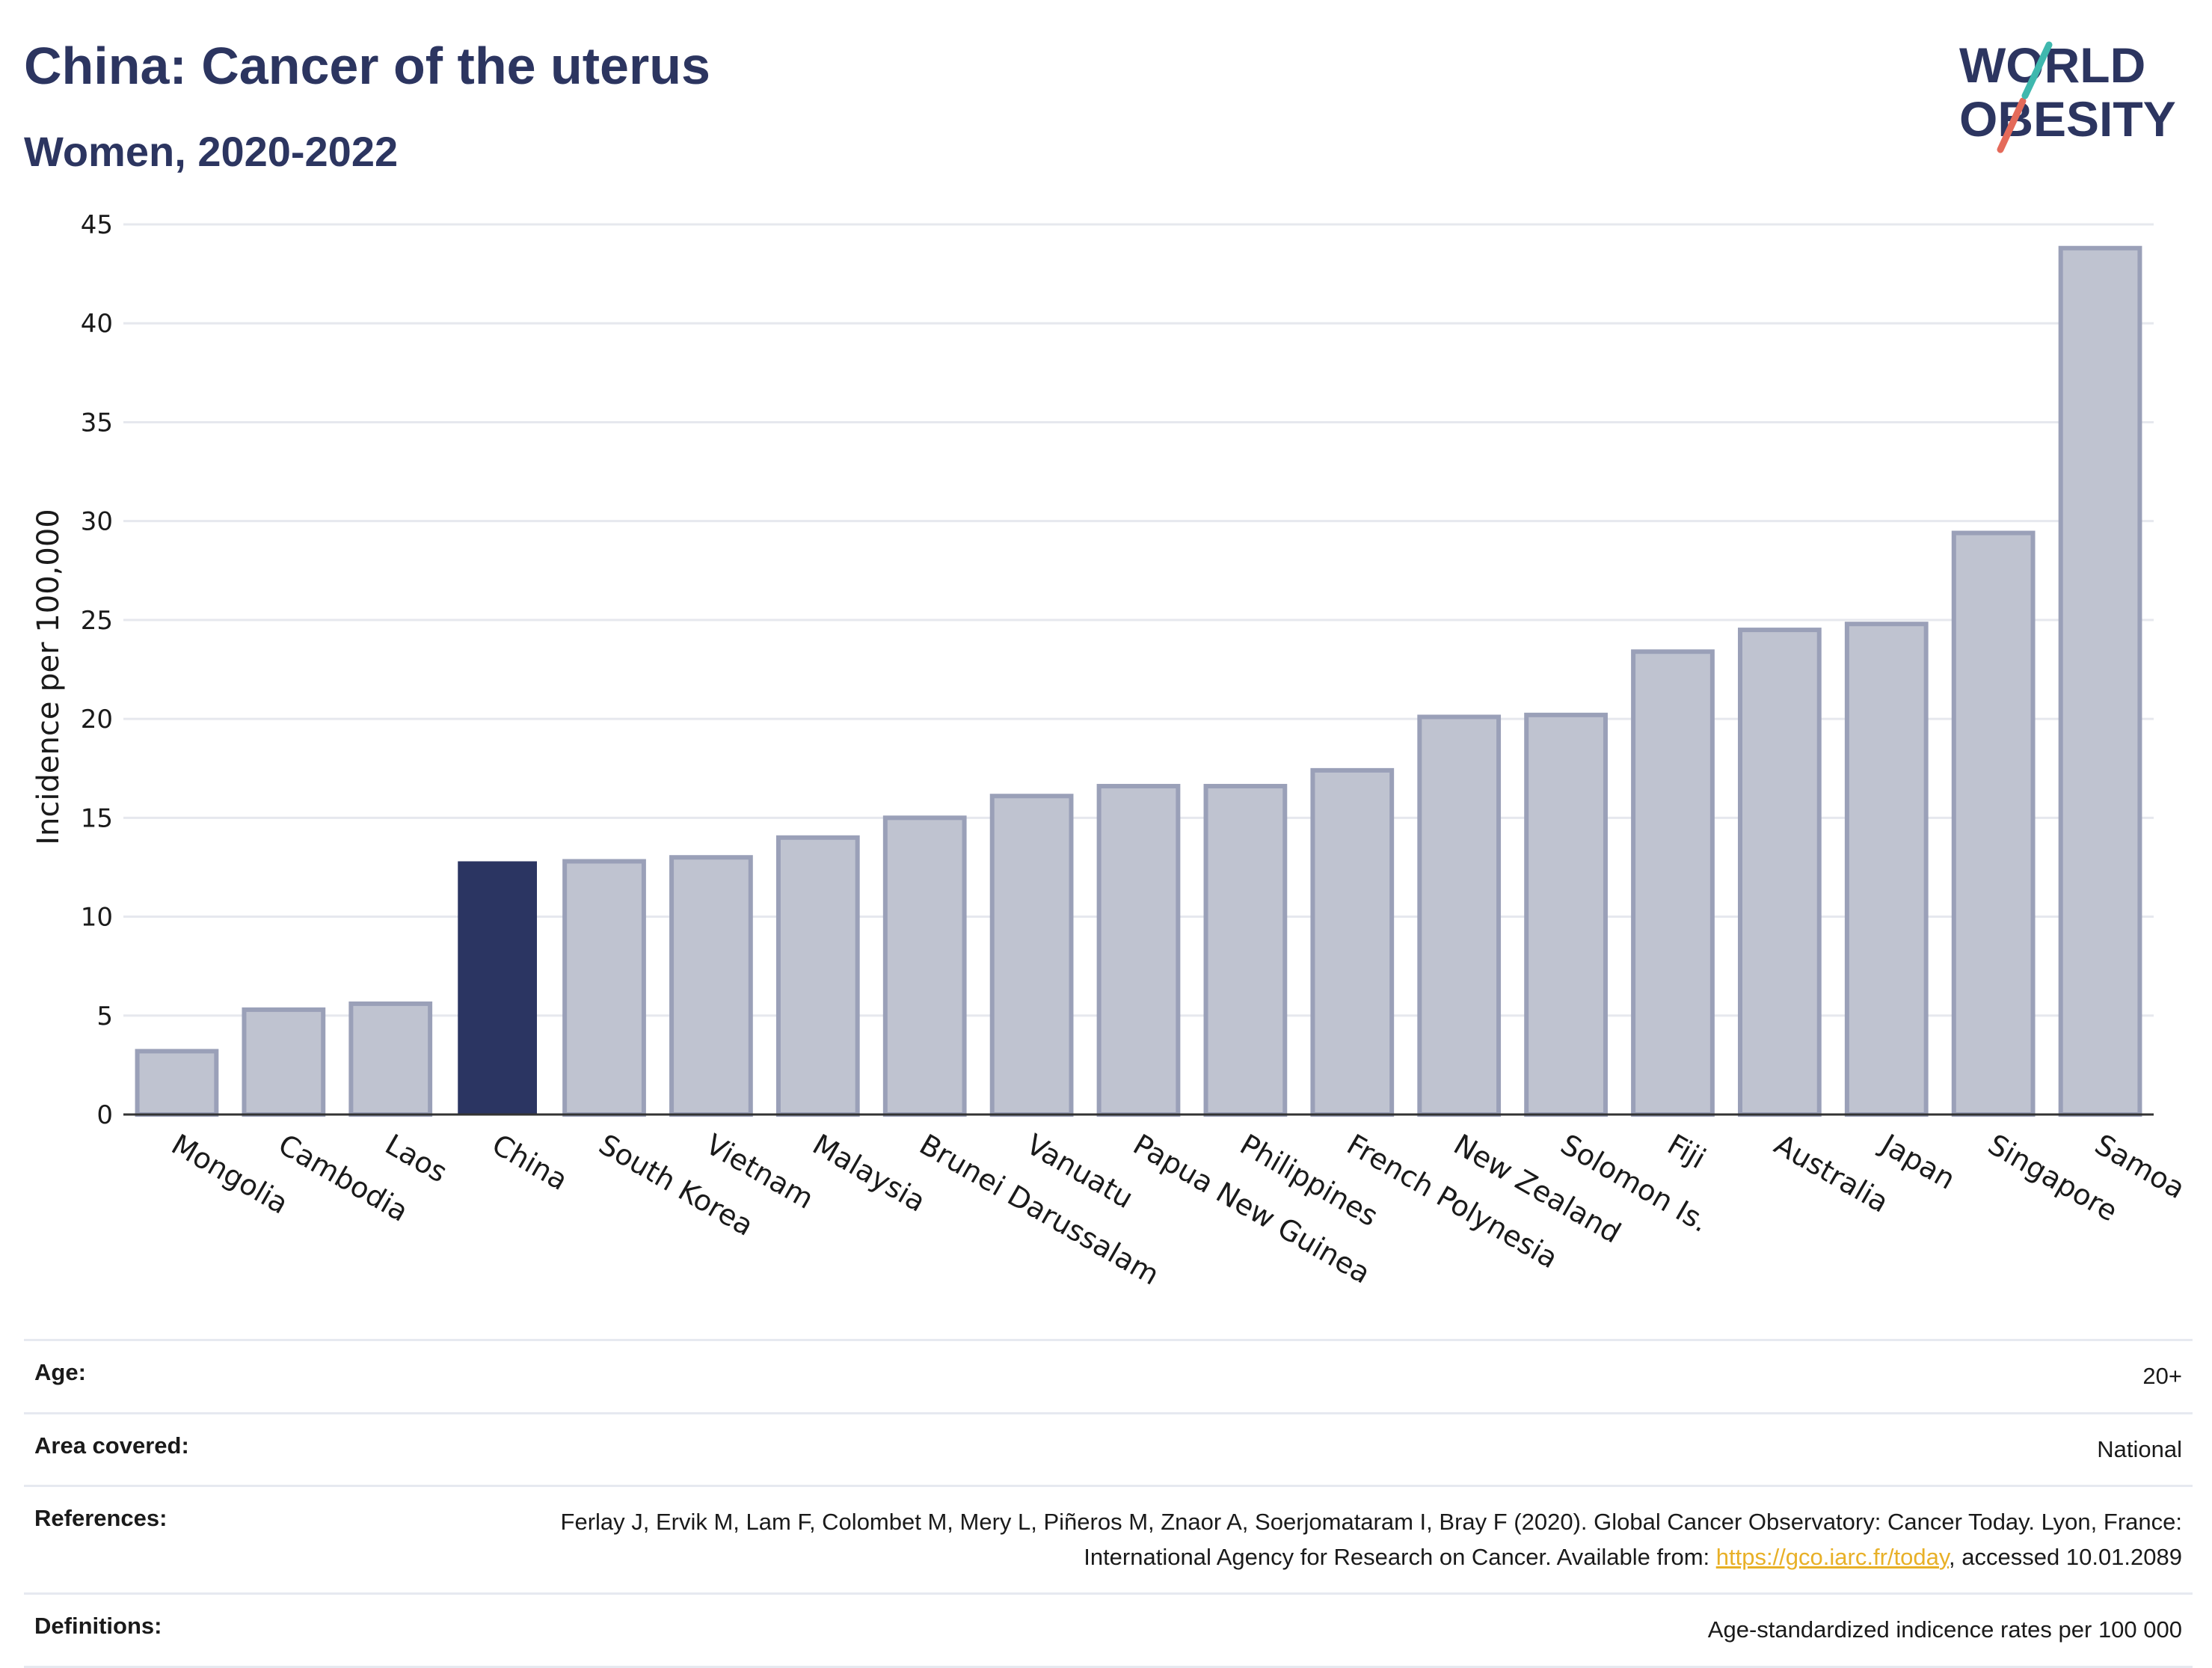  What do you see at coordinates (1886, 869) in the screenshot?
I see `bar-japan` at bounding box center [1886, 869].